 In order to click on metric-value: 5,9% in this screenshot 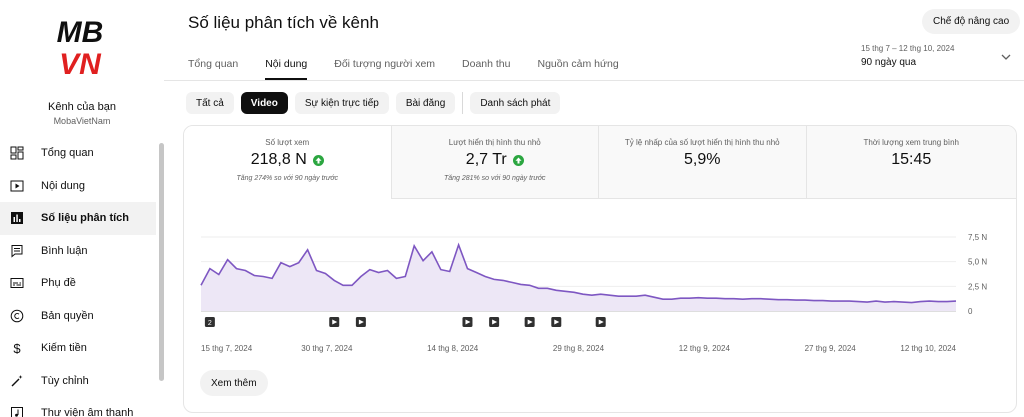, I will do `click(702, 160)`.